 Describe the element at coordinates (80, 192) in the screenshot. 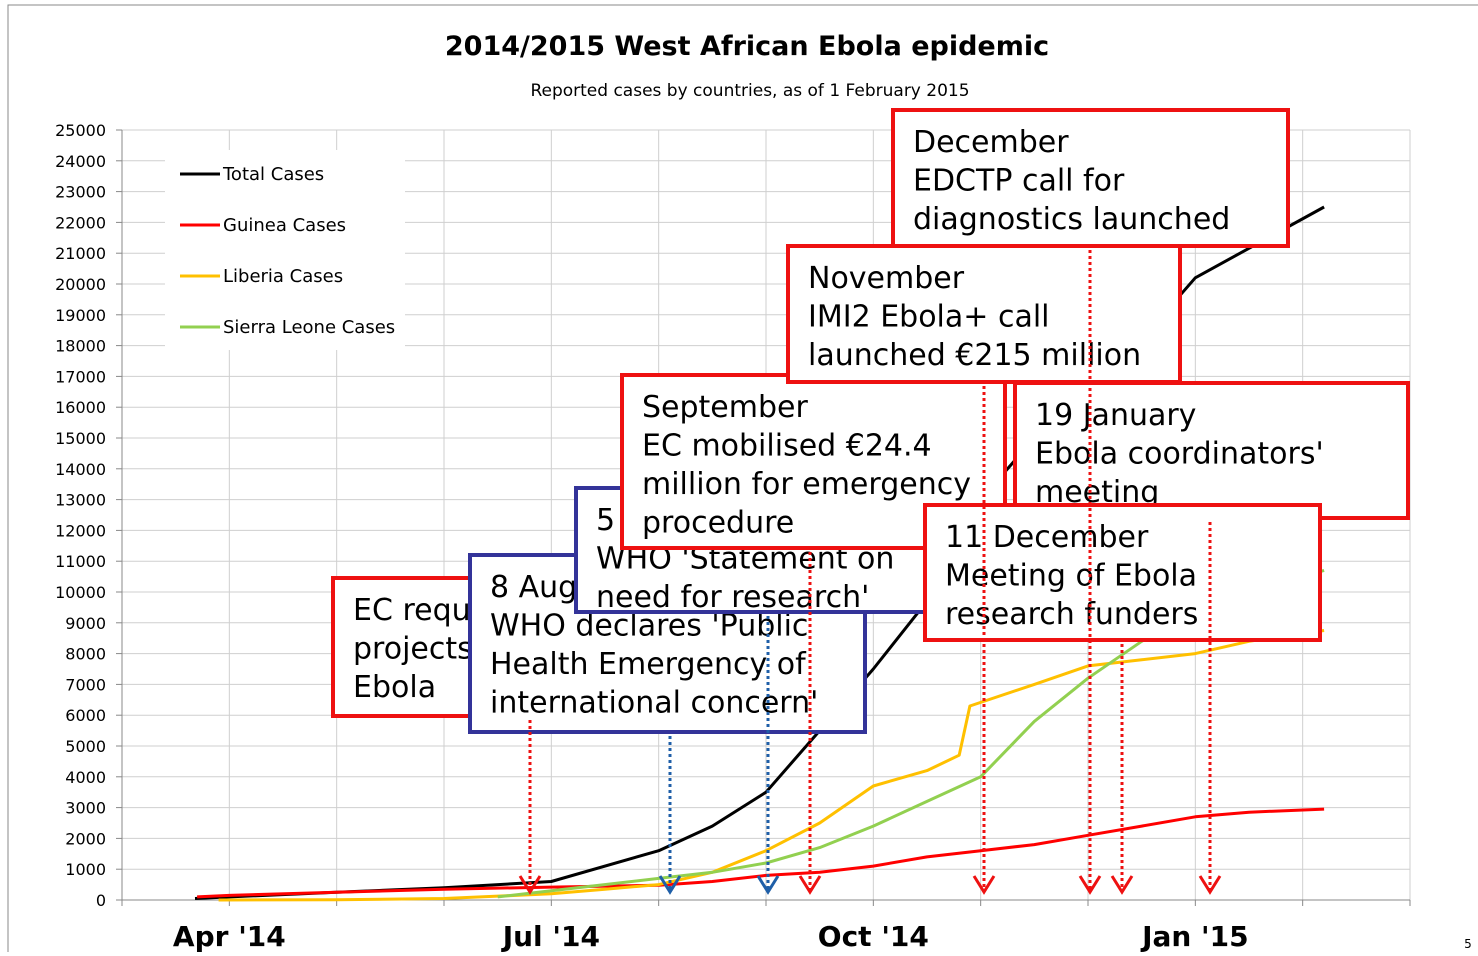

I see `y-tick-label: 23000` at that location.